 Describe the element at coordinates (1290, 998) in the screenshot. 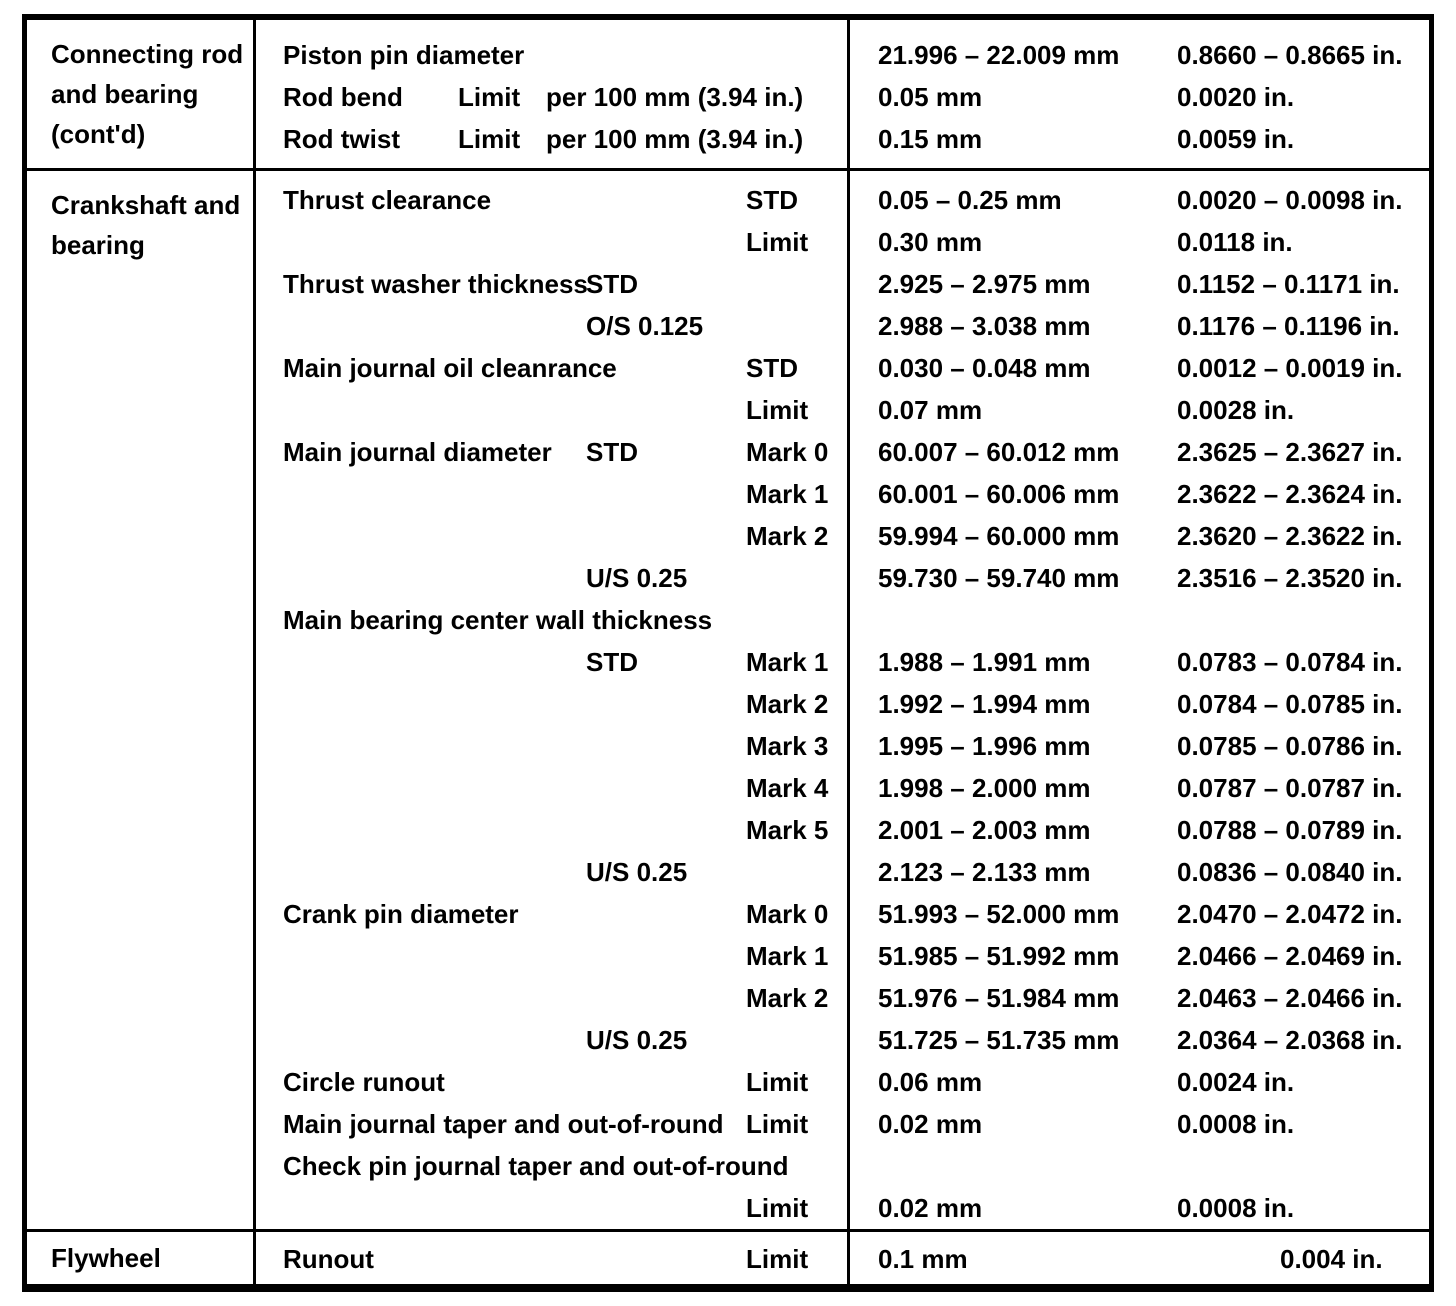

I see `value-in: 2.0463 – 2.0466 in.` at that location.